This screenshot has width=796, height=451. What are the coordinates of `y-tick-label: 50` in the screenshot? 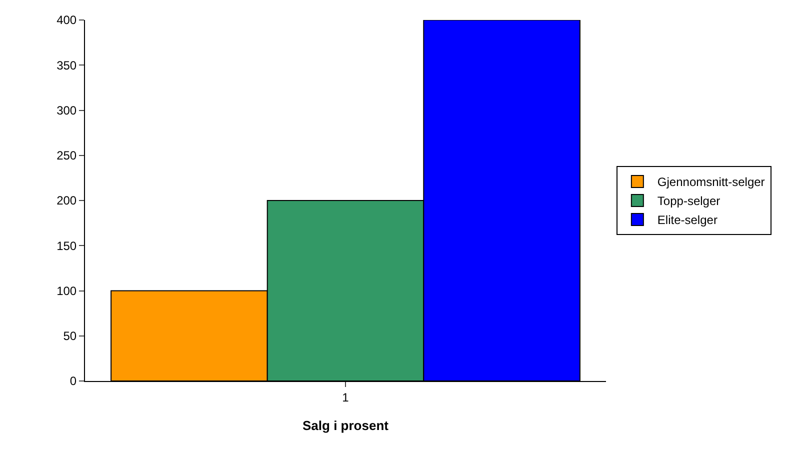 It's located at (70, 336).